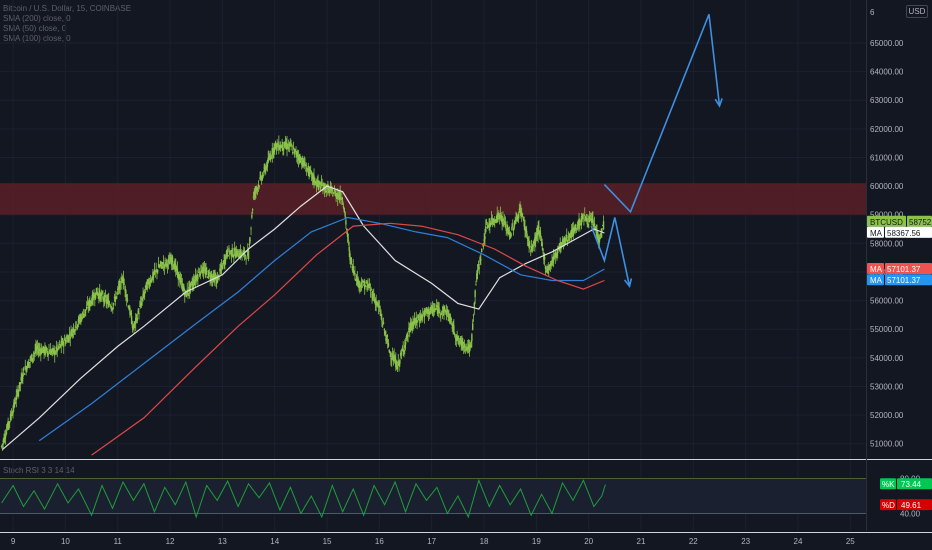  I want to click on d-tag-value: 49.61, so click(911, 505).